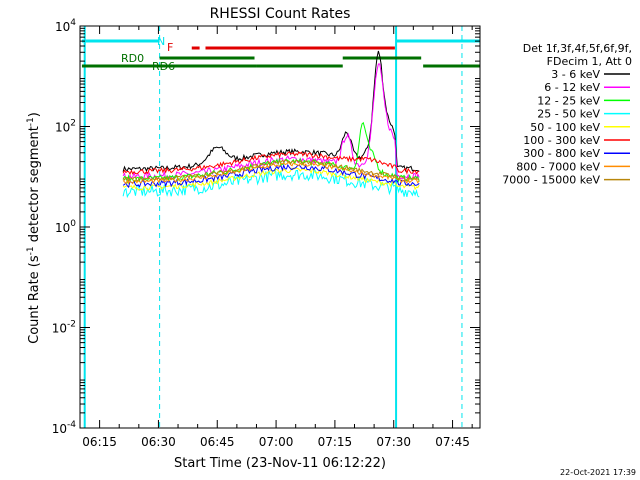 The height and width of the screenshot is (480, 640). I want to click on legend-label: 3 - 6 keV, so click(575, 74).